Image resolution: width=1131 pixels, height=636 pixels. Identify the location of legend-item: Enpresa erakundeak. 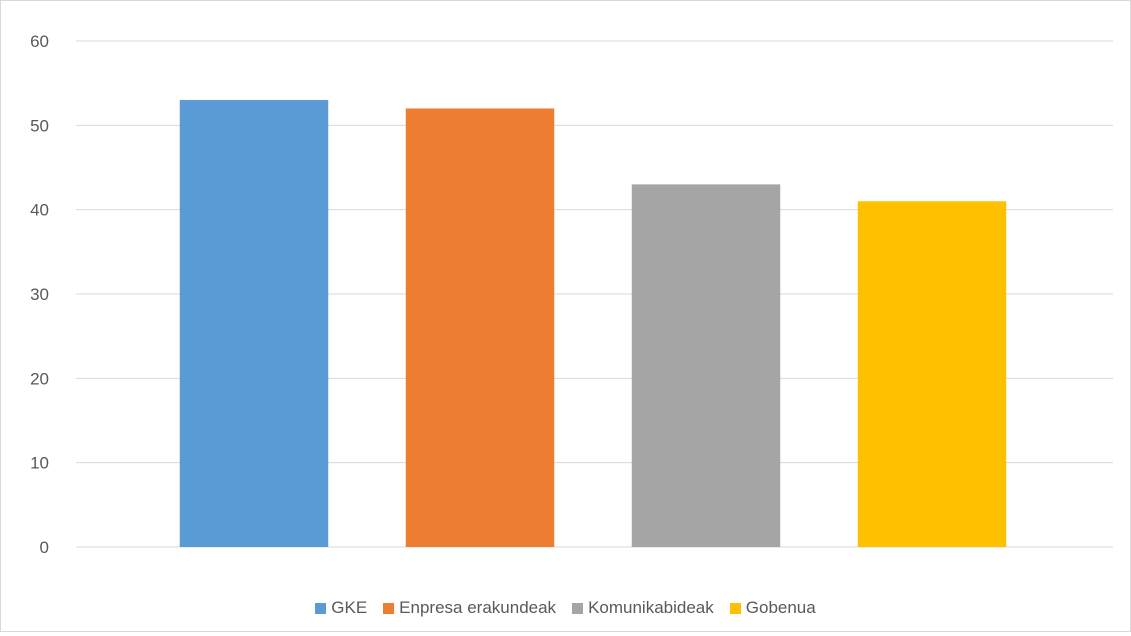
(469, 608).